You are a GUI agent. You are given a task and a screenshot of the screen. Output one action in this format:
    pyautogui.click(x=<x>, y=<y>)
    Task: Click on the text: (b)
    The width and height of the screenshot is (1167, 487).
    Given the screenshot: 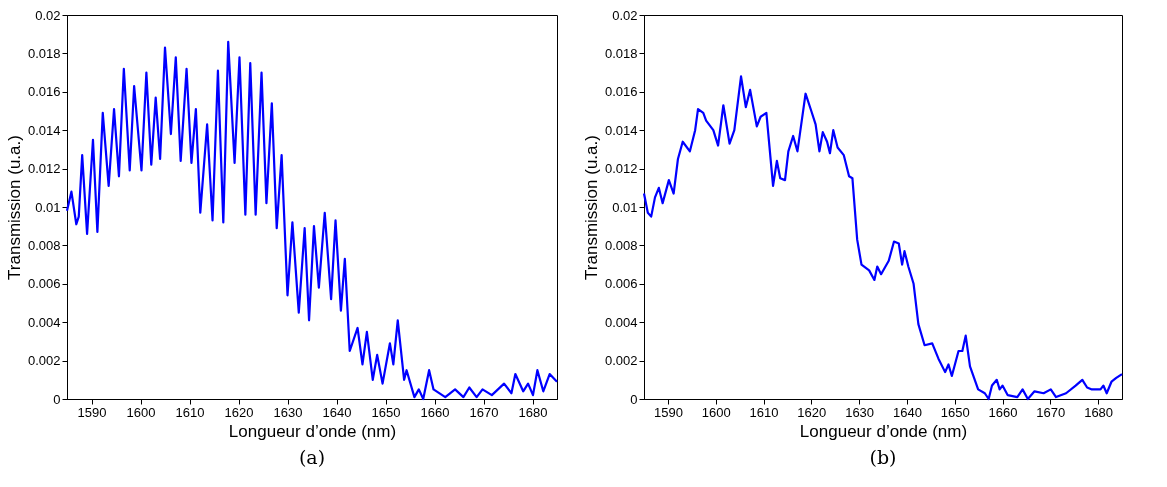 What is the action you would take?
    pyautogui.click(x=883, y=457)
    